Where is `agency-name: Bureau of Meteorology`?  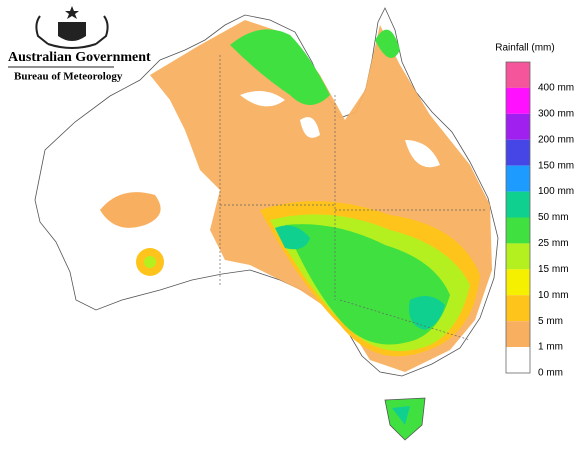 agency-name: Bureau of Meteorology is located at coordinates (68, 77).